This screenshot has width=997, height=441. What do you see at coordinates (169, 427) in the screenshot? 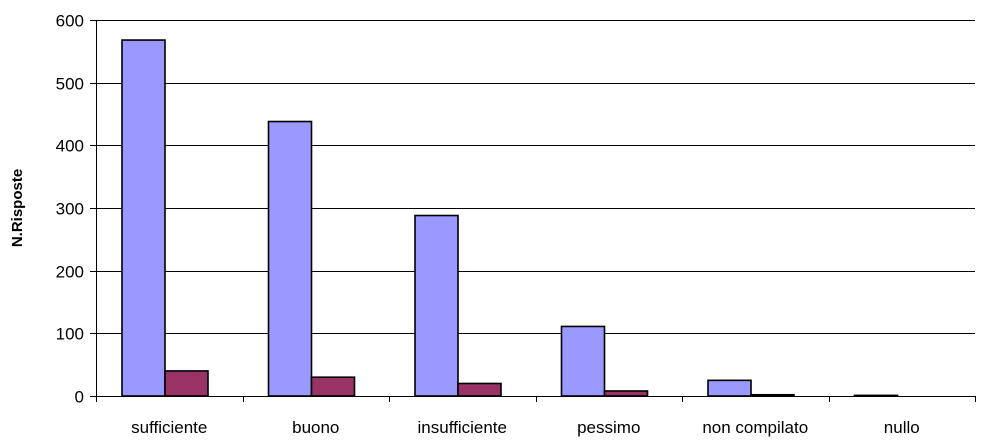
I see `x-category-label: sufficiente` at bounding box center [169, 427].